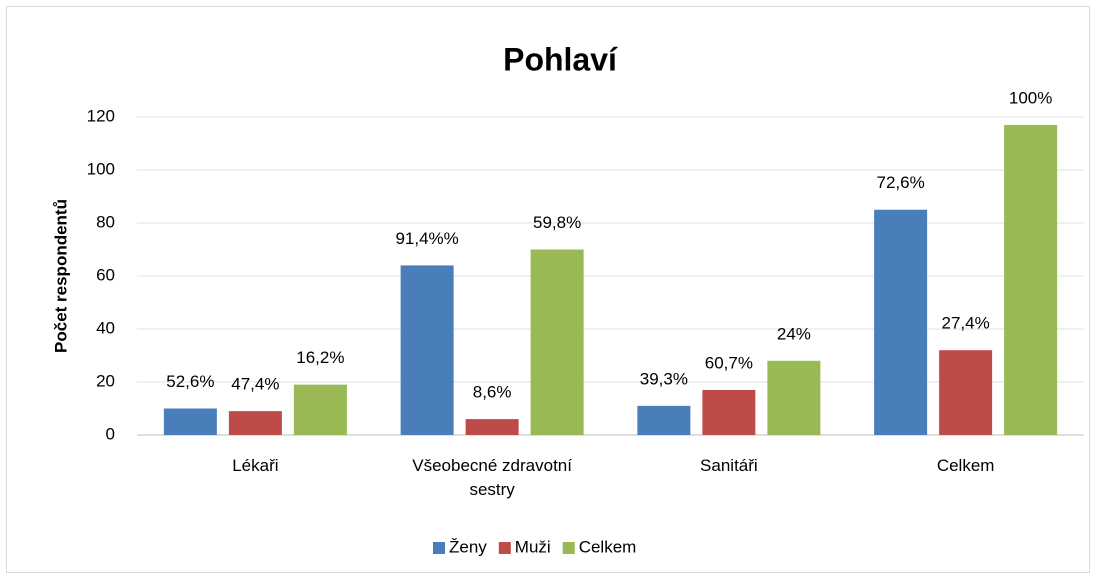 Image resolution: width=1098 pixels, height=579 pixels. I want to click on data-label: 91,4%%, so click(426, 238).